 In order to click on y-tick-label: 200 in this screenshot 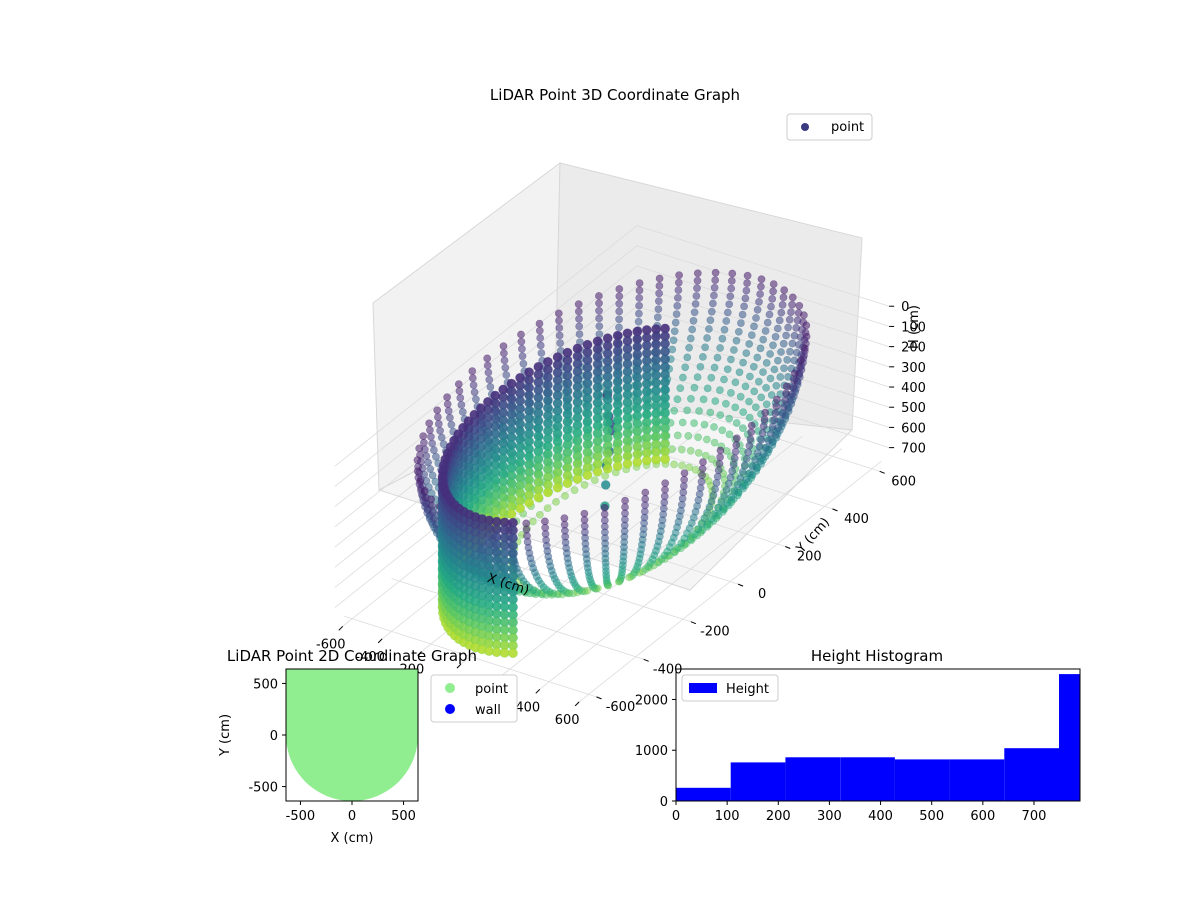, I will do `click(809, 557)`.